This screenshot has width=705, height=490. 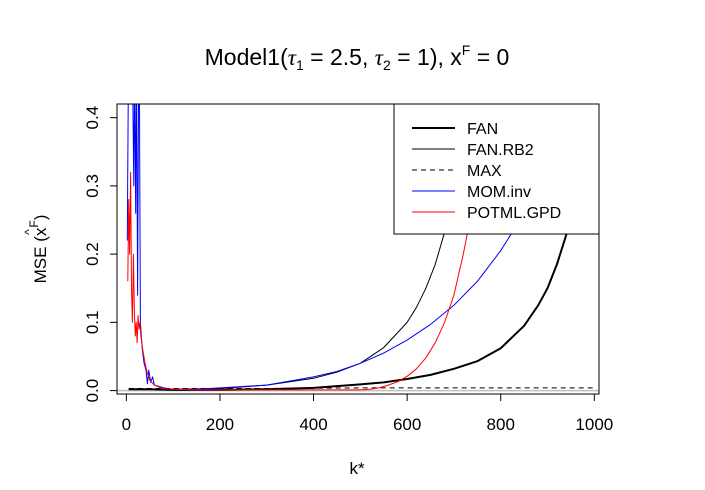 I want to click on y-tick-label: 0.0, so click(x=92, y=391).